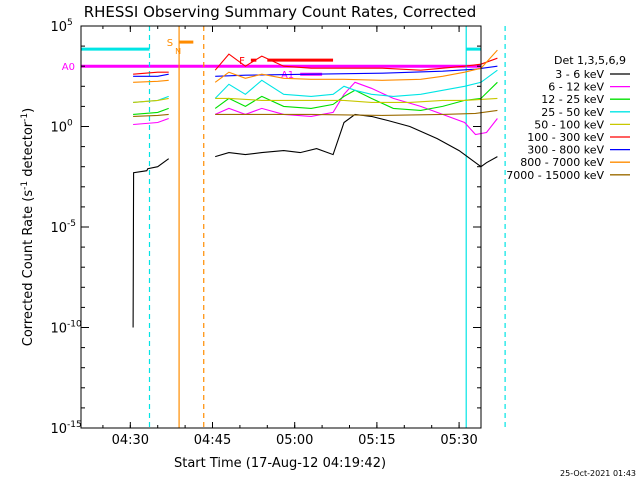  What do you see at coordinates (74, 425) in the screenshot?
I see `y-tick-exponent: -15` at bounding box center [74, 425].